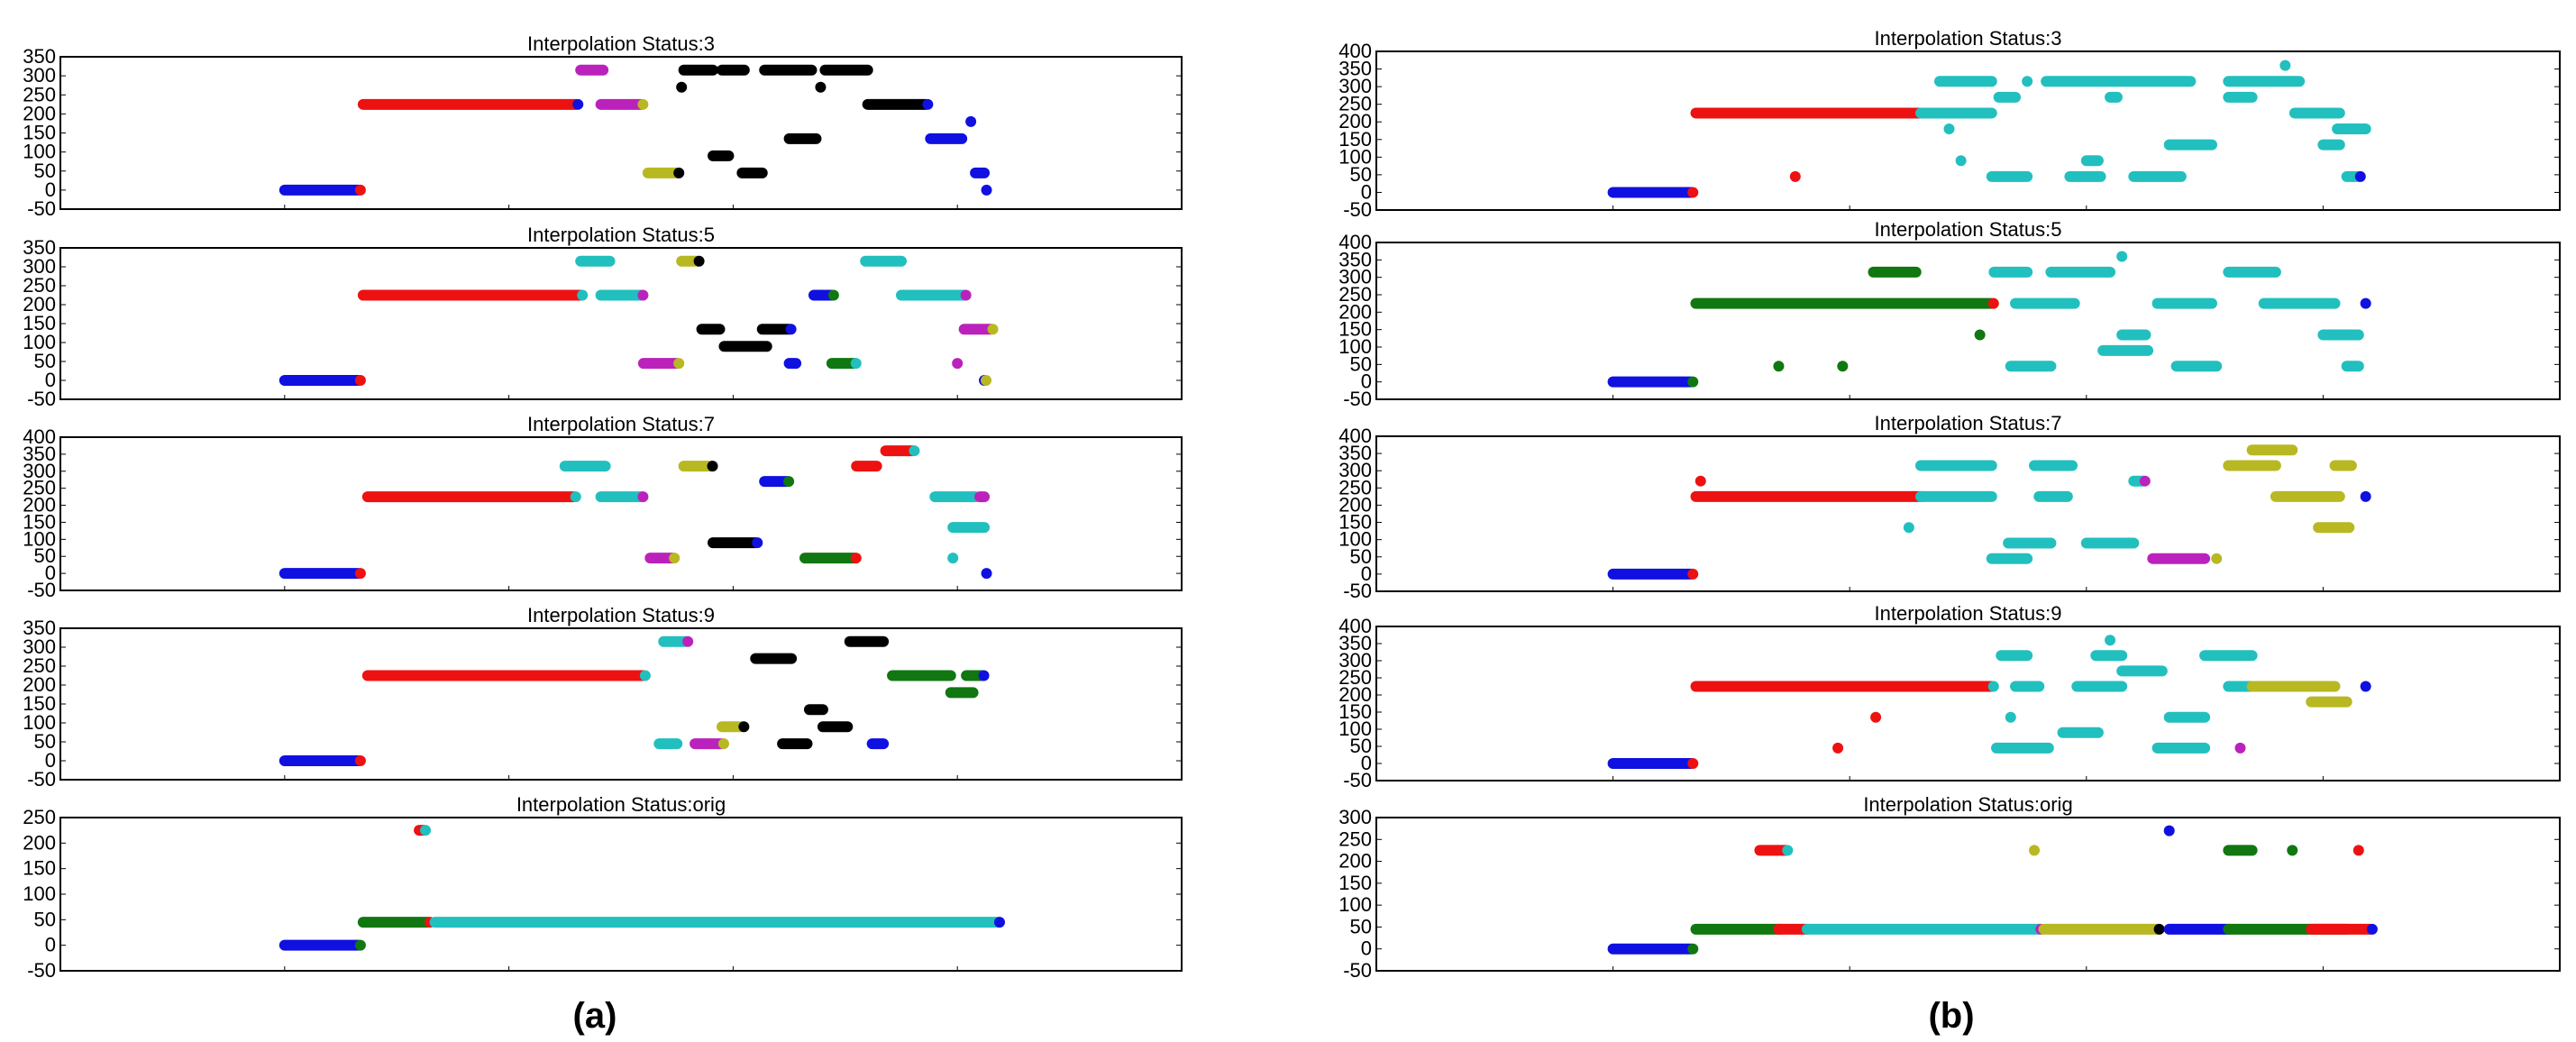 The height and width of the screenshot is (1042, 2576). What do you see at coordinates (621, 424) in the screenshot?
I see `panel-title: Interpolation Status:7` at bounding box center [621, 424].